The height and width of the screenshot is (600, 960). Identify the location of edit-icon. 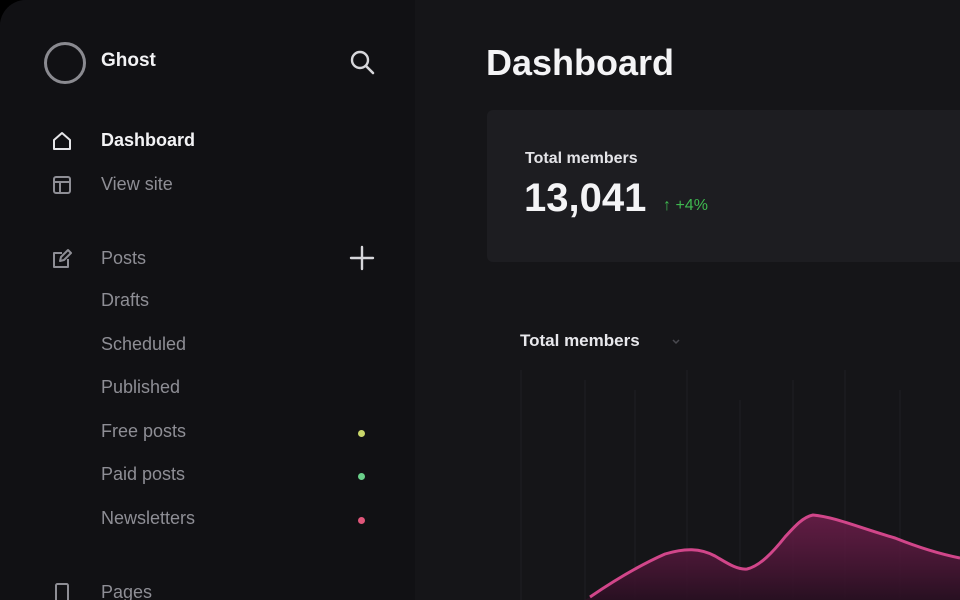
(62, 258).